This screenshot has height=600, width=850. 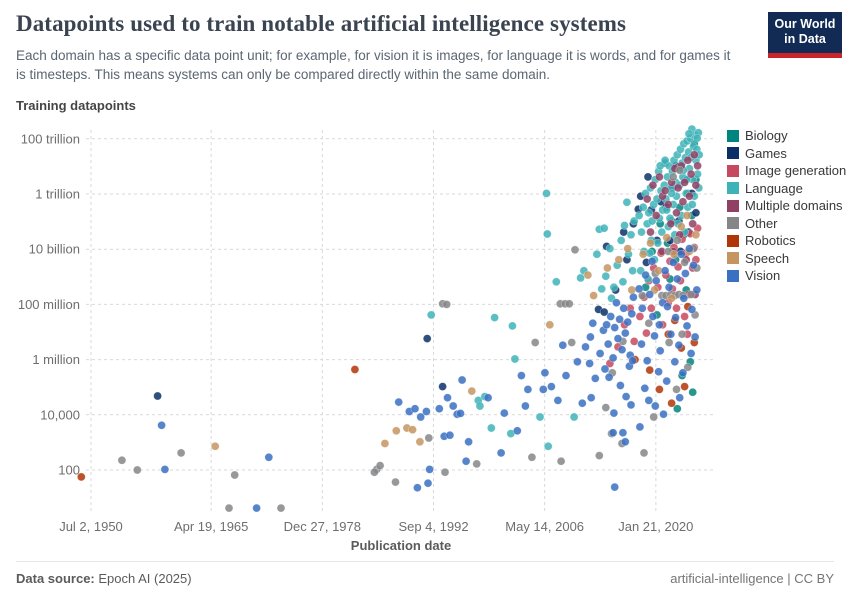 I want to click on legend-item-language: Language, so click(x=786, y=189).